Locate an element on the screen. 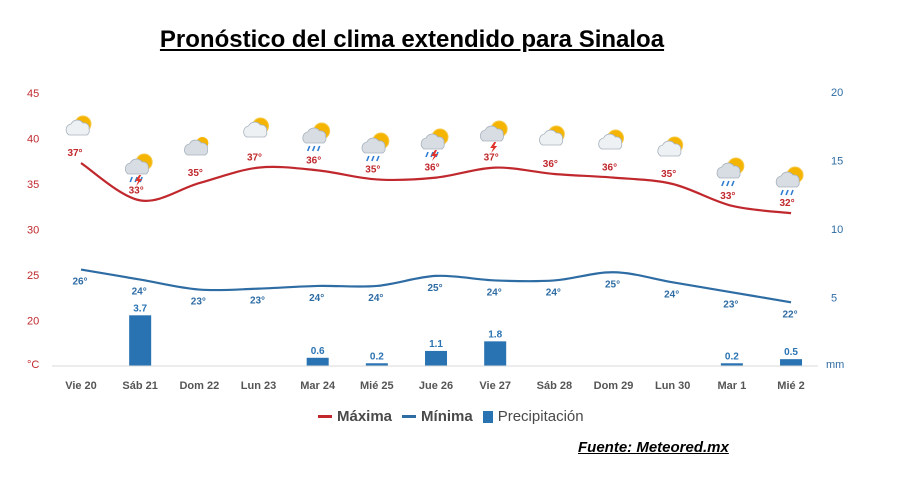 The image size is (897, 490). right-tick-label: 15 is located at coordinates (837, 162).